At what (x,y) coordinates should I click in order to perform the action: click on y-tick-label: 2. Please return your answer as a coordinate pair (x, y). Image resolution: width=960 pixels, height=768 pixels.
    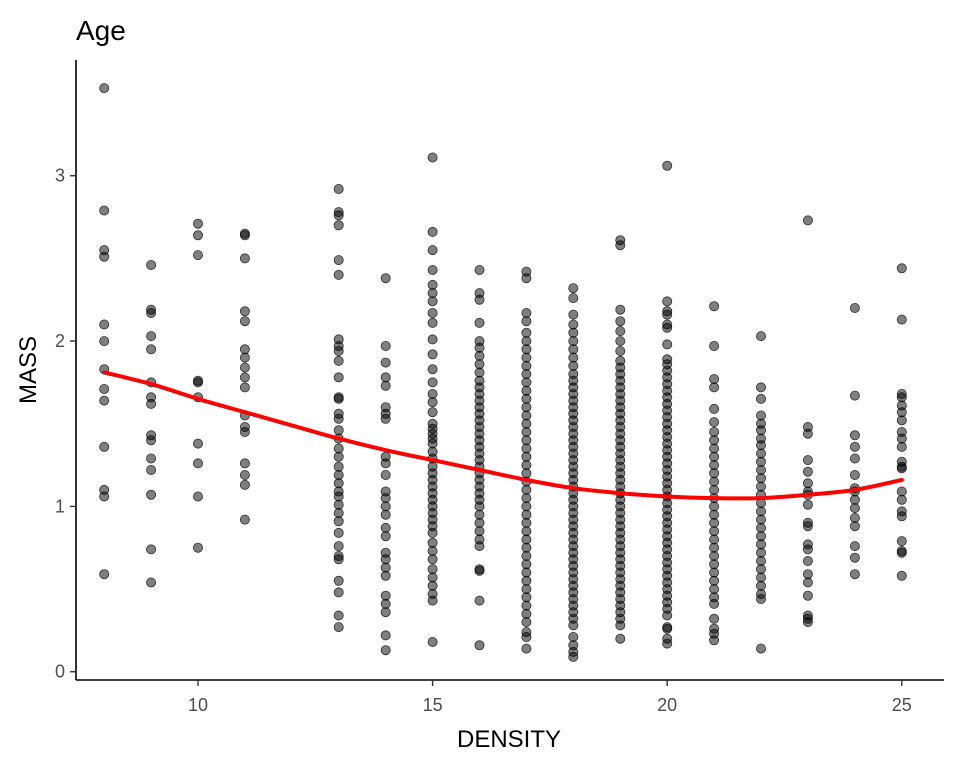
    Looking at the image, I should click on (60, 341).